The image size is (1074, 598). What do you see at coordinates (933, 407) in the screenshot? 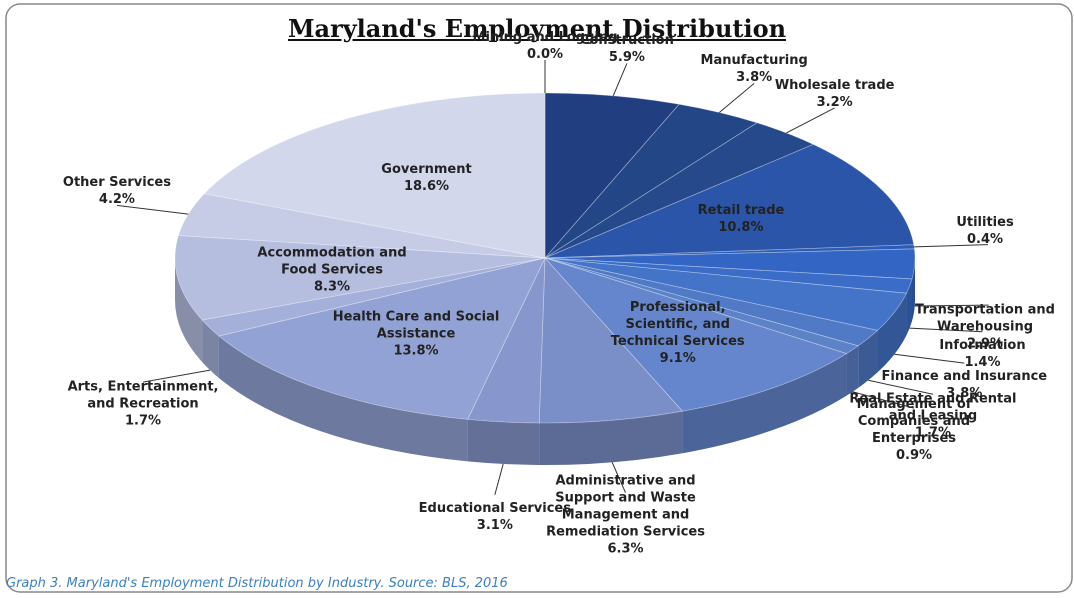
I see `slice-name: Real Estate and Rental and Leasing` at bounding box center [933, 407].